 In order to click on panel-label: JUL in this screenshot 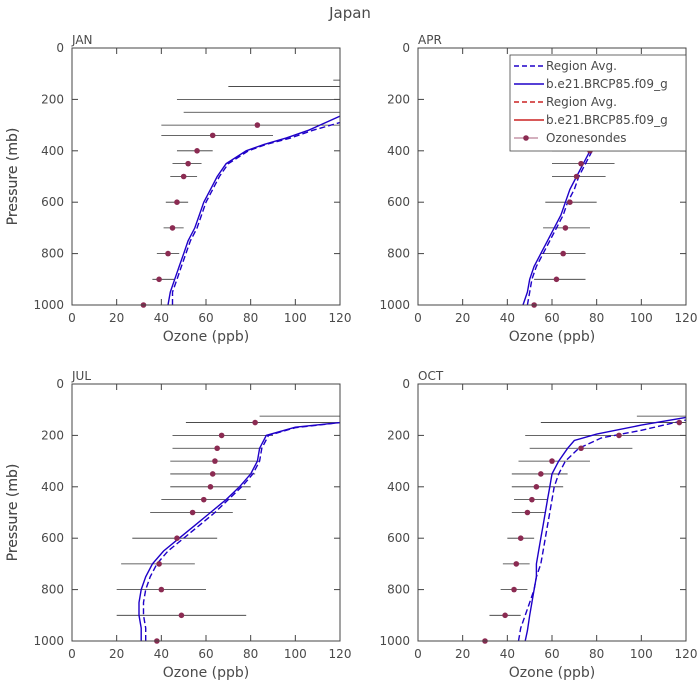, I will do `click(81, 376)`.